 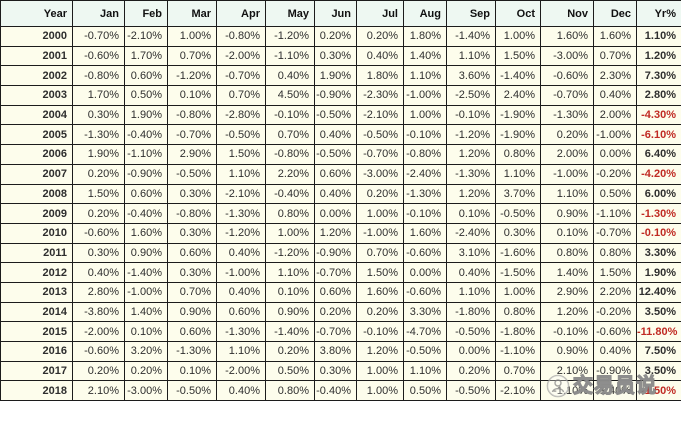 I want to click on yearly-return-cell: -1.50%, so click(x=658, y=391).